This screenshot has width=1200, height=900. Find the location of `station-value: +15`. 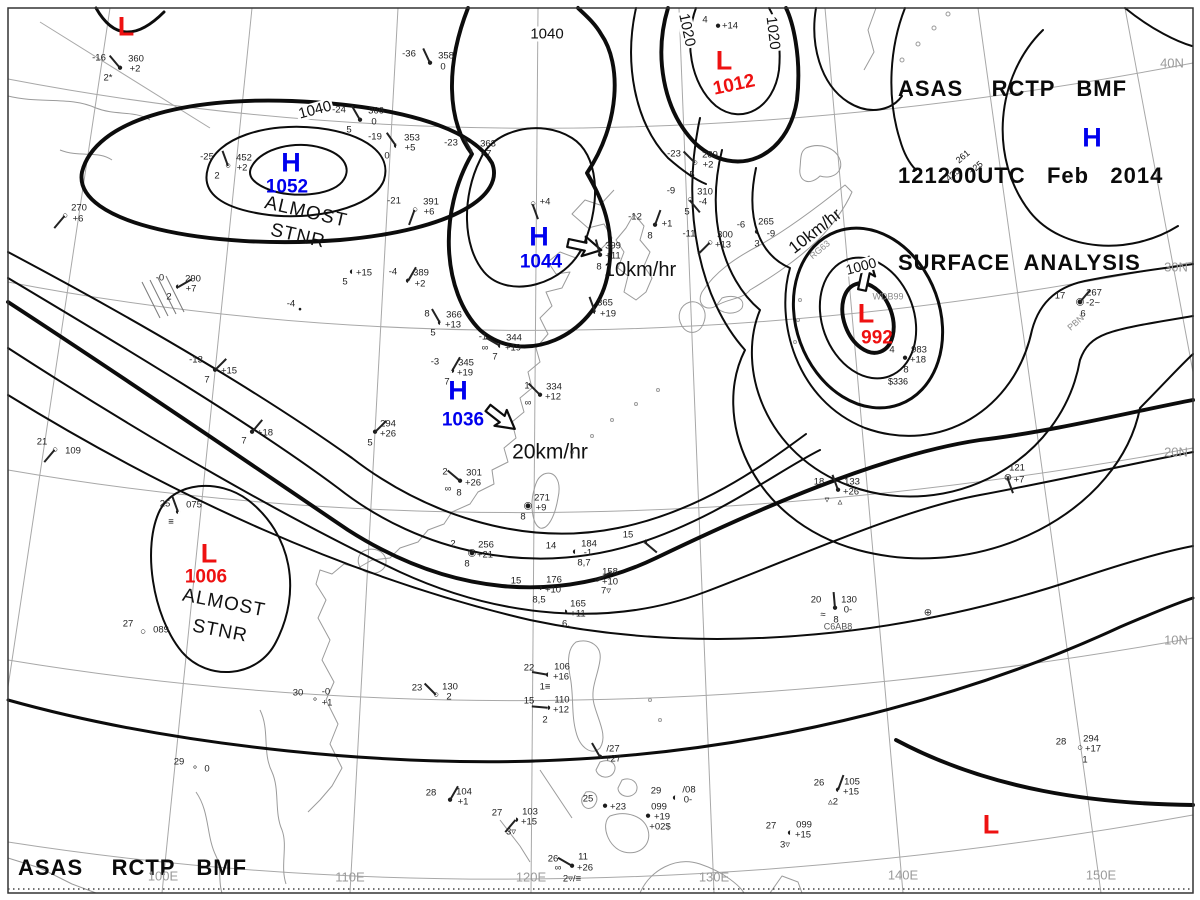

station-value: +15 is located at coordinates (851, 792).